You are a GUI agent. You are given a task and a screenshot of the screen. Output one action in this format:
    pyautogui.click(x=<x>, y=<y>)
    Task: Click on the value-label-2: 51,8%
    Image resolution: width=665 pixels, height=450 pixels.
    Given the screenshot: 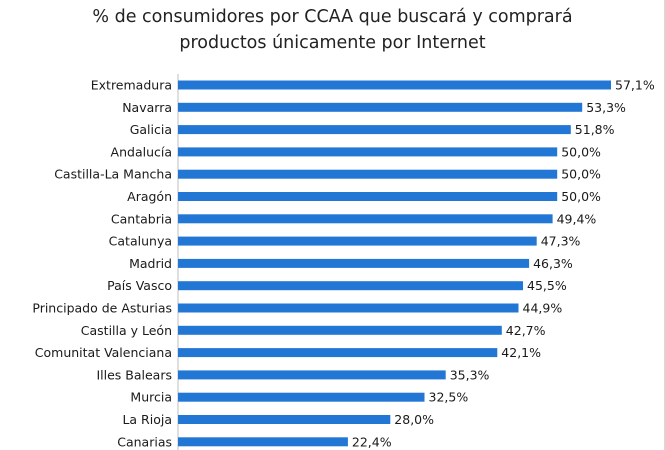 What is the action you would take?
    pyautogui.click(x=595, y=129)
    